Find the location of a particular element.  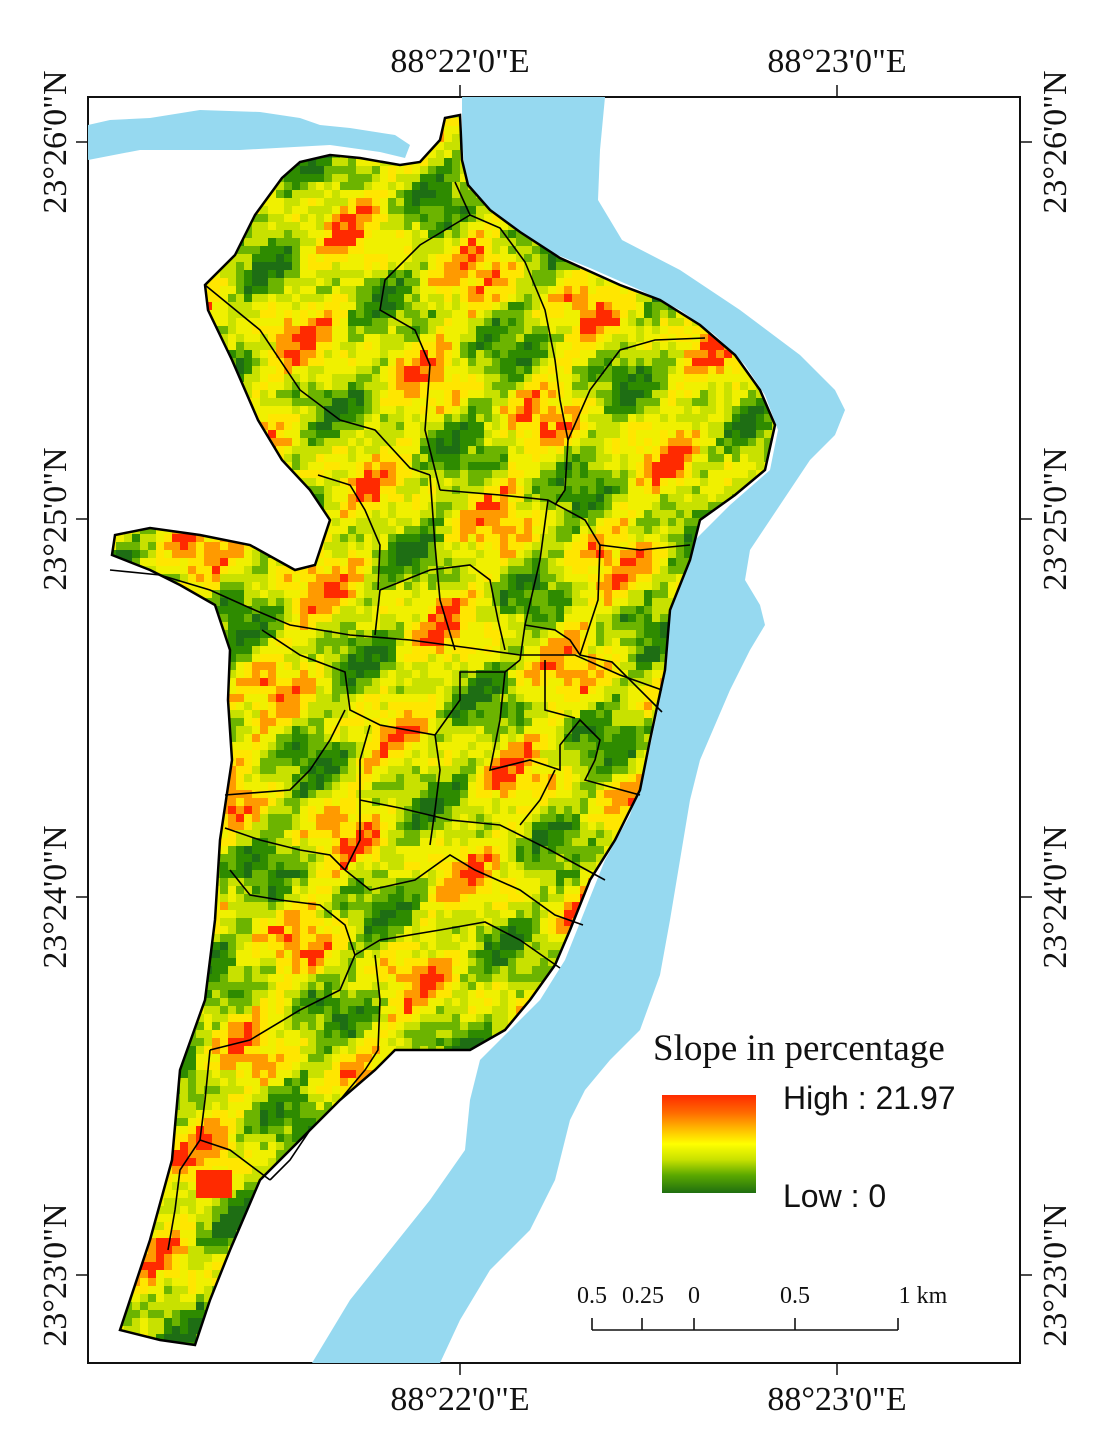

bottom-lon-label-1: 88°22'0"E is located at coordinates (459, 1399).